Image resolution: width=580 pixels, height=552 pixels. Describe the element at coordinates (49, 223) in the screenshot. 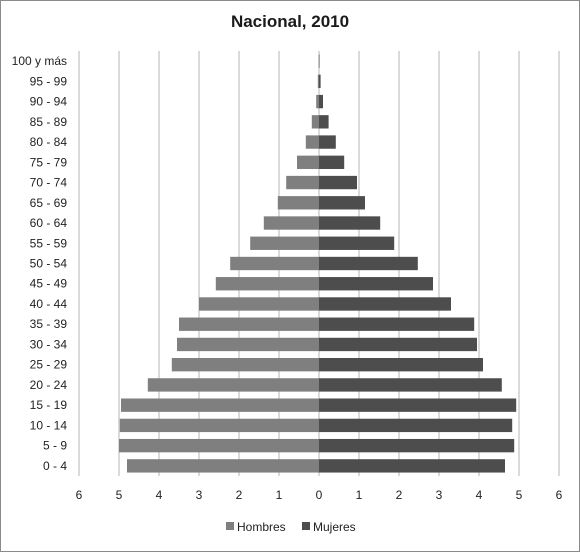

I see `y-tick-label: 60 - 64` at that location.